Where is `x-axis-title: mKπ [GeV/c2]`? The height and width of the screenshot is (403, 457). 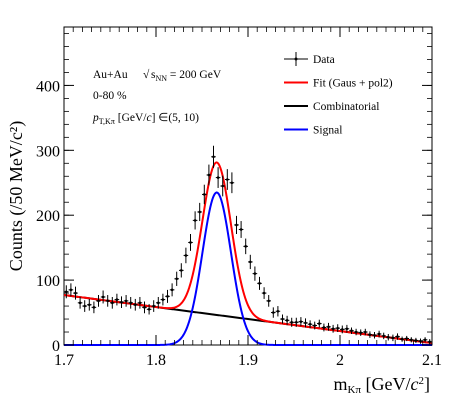
x-axis-title: mKπ [GeV/c2] is located at coordinates (382, 385).